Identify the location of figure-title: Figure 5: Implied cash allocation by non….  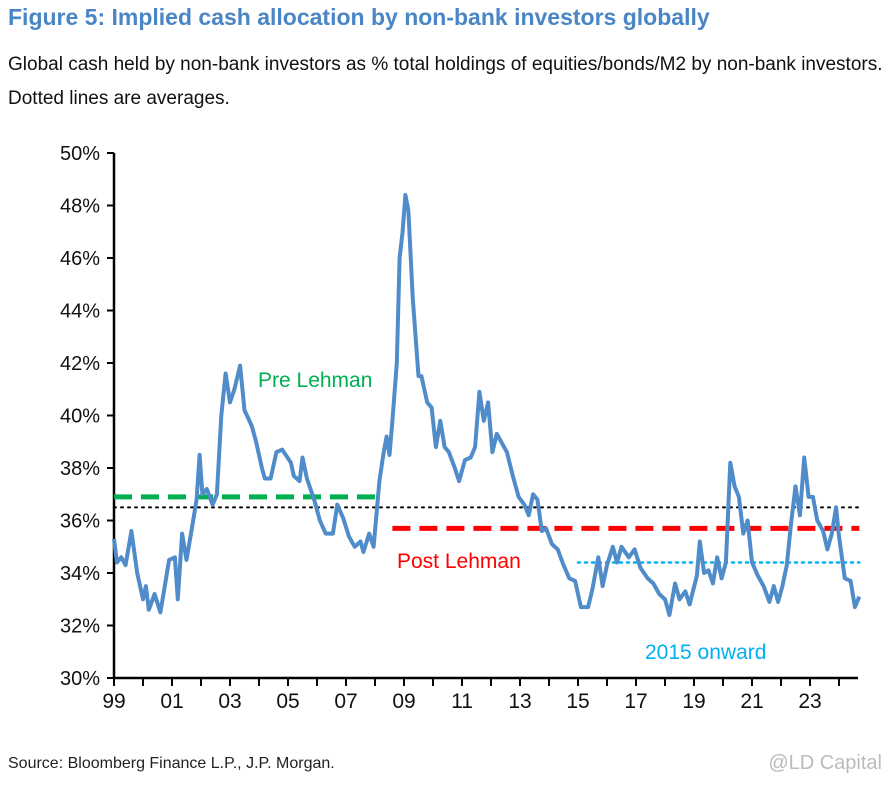
(359, 17).